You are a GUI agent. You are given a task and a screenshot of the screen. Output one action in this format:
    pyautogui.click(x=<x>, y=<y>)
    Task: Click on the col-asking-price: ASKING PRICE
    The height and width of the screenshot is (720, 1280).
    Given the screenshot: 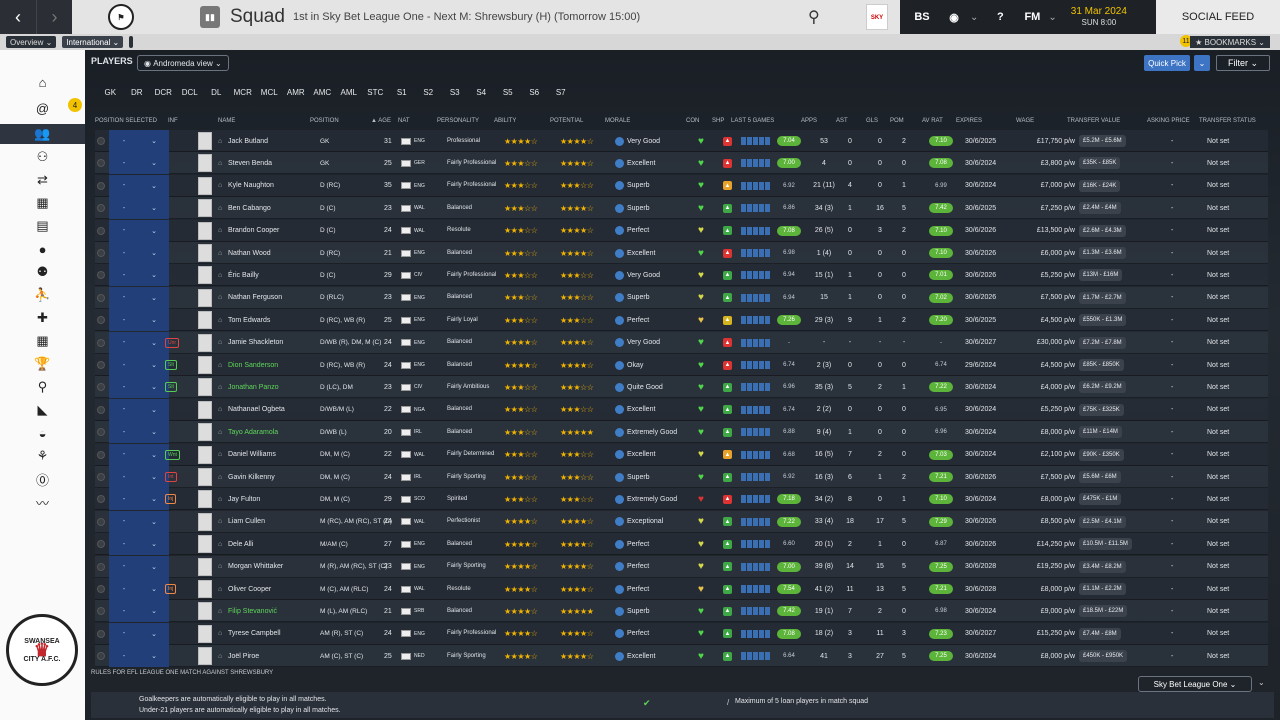 What is the action you would take?
    pyautogui.click(x=1168, y=121)
    